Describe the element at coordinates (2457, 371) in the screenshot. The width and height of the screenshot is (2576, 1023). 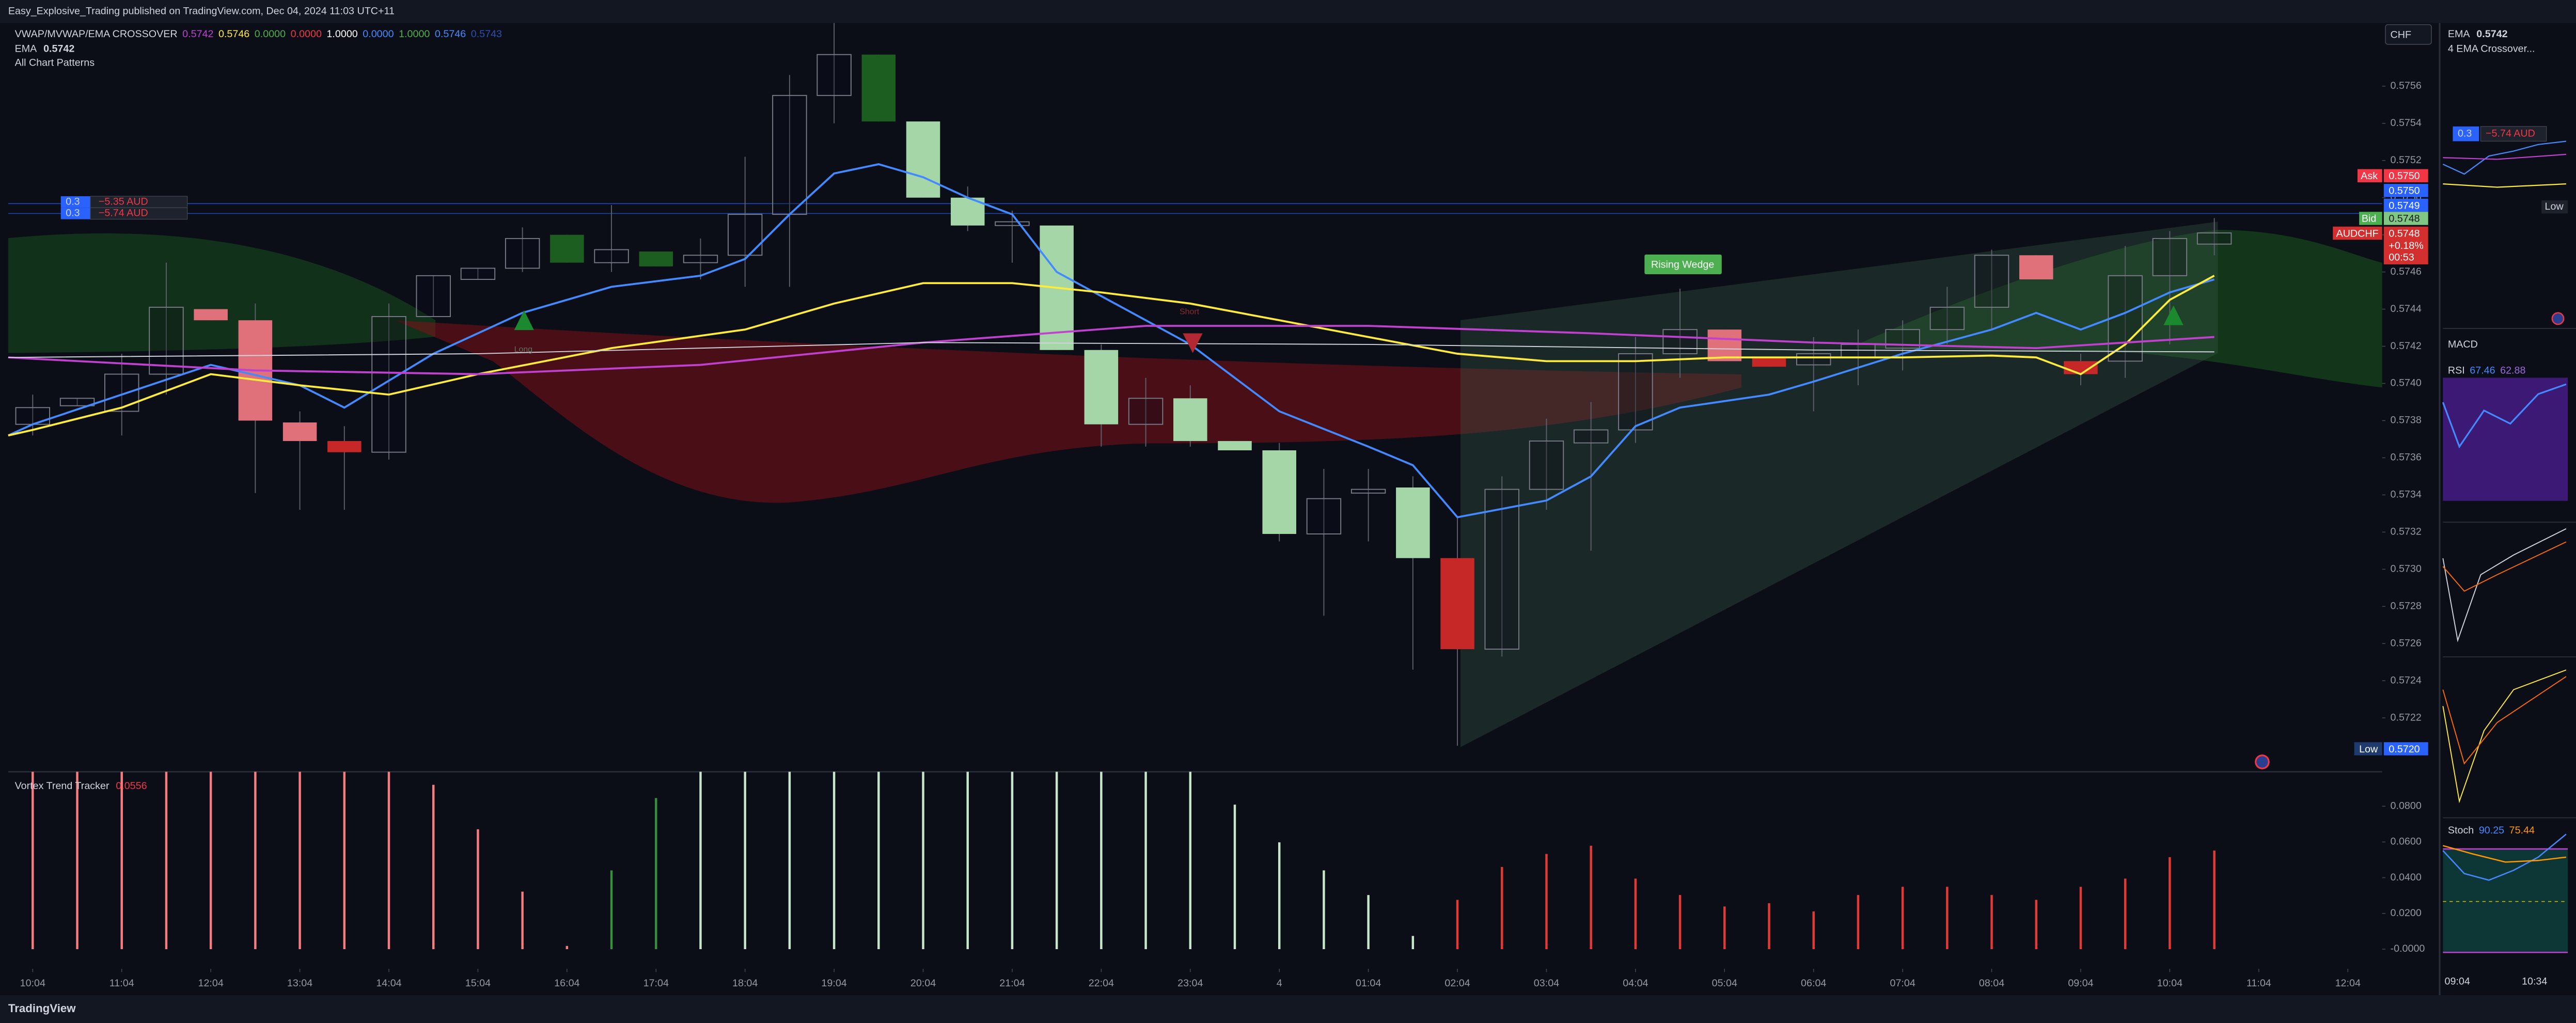
I see `side-rsi-label: RSI` at that location.